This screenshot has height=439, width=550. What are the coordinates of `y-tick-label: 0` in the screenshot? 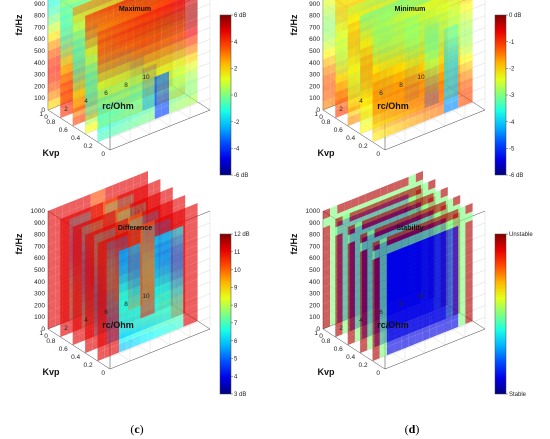 It's located at (378, 154).